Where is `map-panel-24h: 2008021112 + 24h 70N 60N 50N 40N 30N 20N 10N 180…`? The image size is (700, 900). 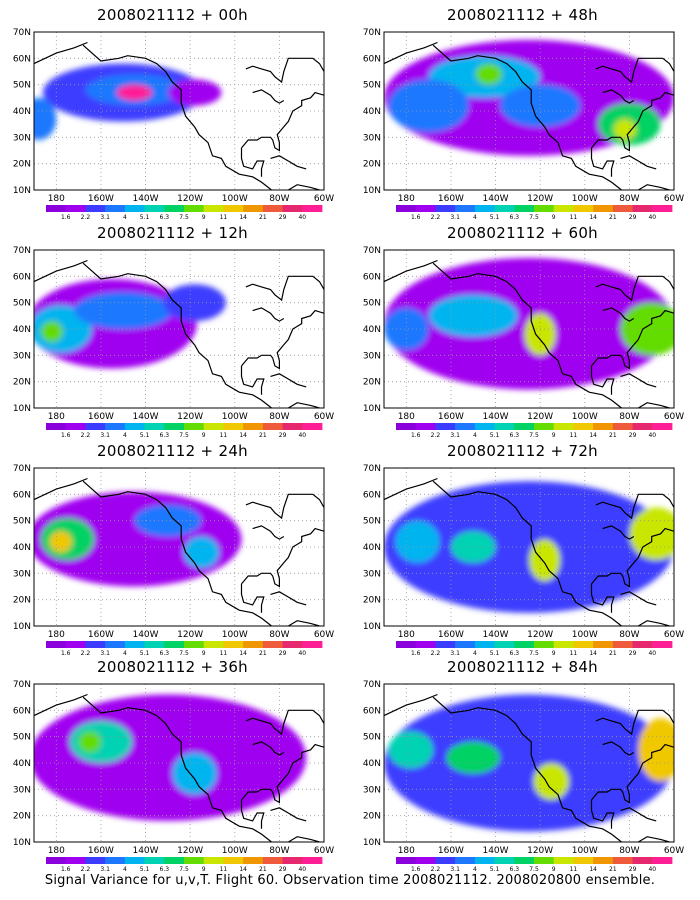 map-panel-24h: 2008021112 + 24h 70N 60N 50N 40N 30N 20N 10N 180… is located at coordinates (172, 549).